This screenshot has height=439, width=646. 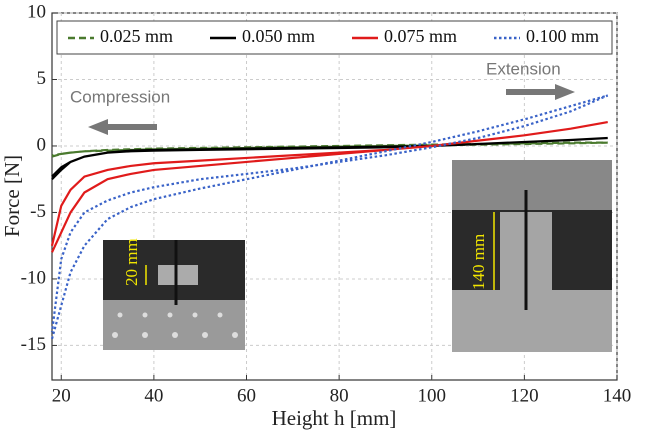 What do you see at coordinates (33, 344) in the screenshot?
I see `y-tick-label: -15` at bounding box center [33, 344].